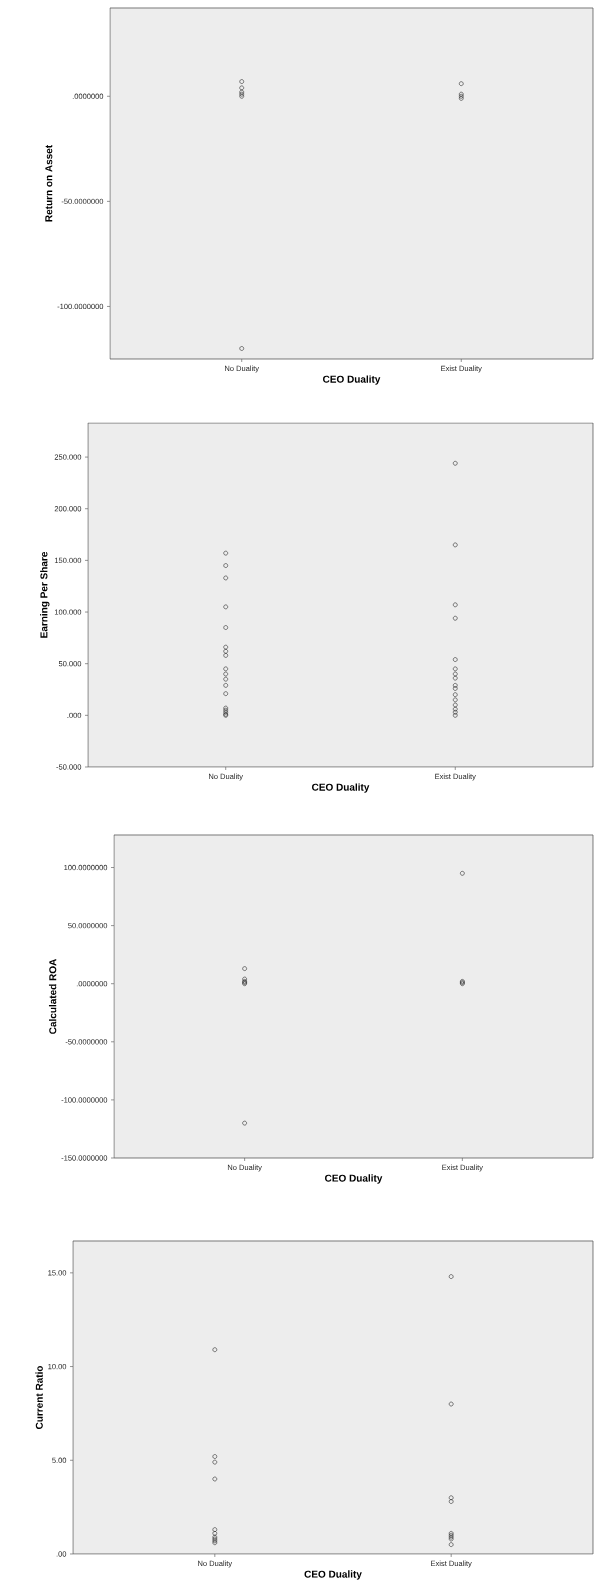 The height and width of the screenshot is (1587, 594). Describe the element at coordinates (45, 594) in the screenshot. I see `y-axis-title: Earning Per Share` at that location.